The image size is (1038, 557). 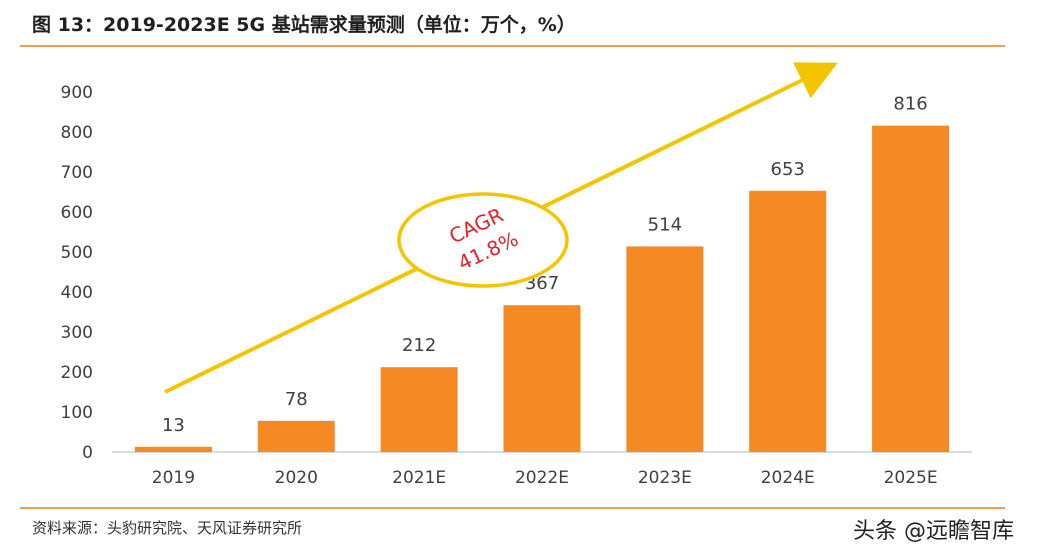 What do you see at coordinates (483, 240) in the screenshot?
I see `cagr-ellipse` at bounding box center [483, 240].